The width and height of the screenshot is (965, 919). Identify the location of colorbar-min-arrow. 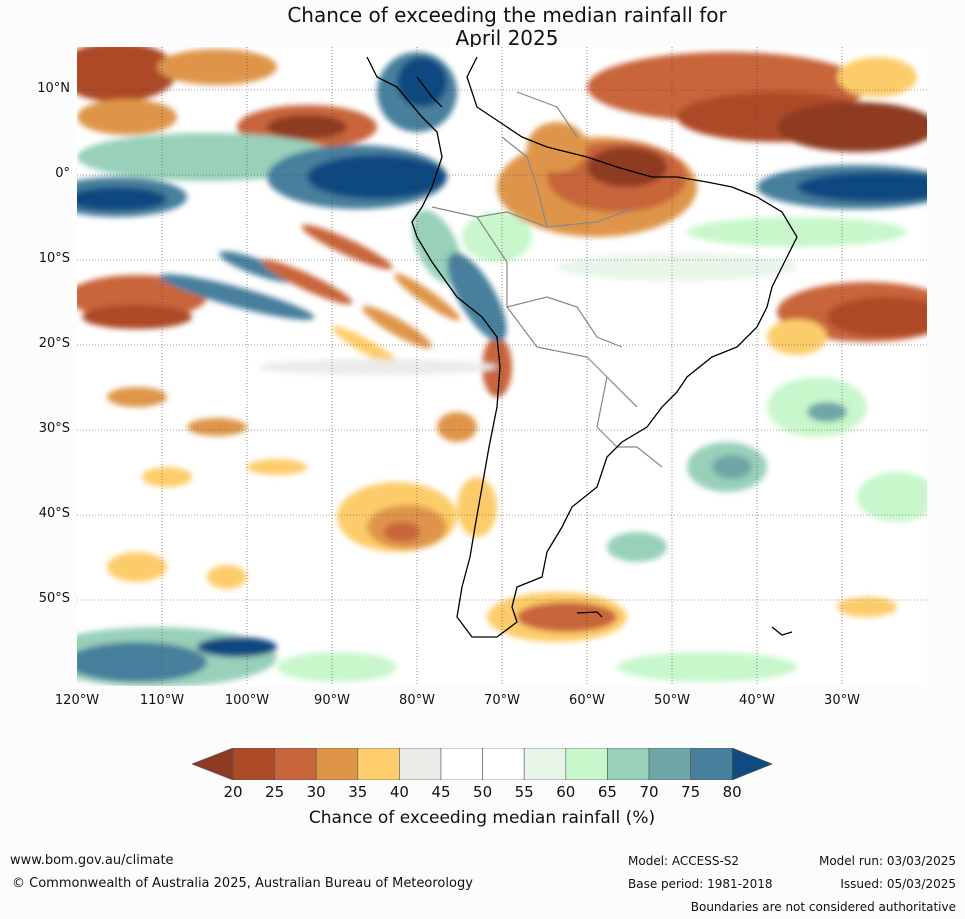
(213, 764).